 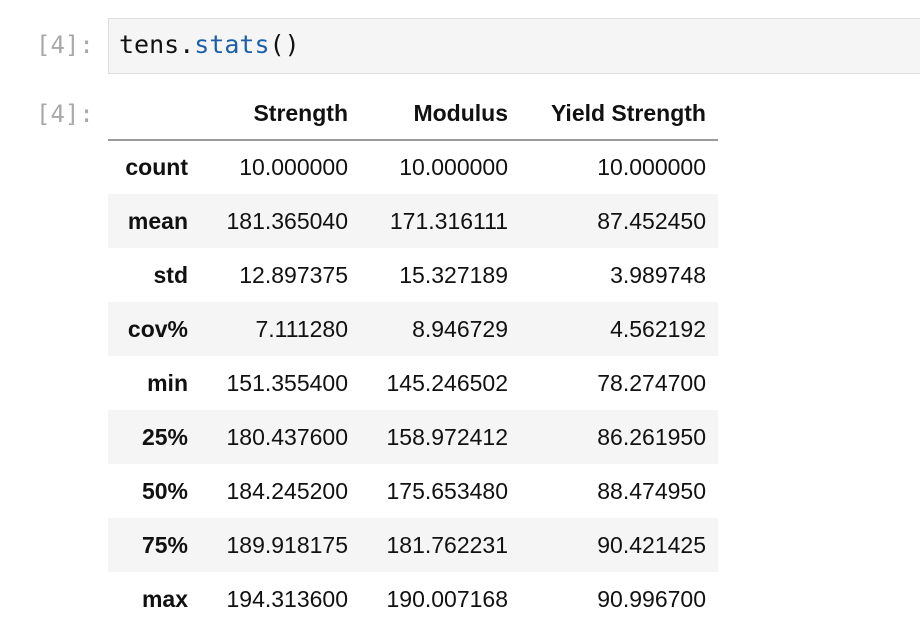 I want to click on row-label: 75%, so click(x=164, y=544).